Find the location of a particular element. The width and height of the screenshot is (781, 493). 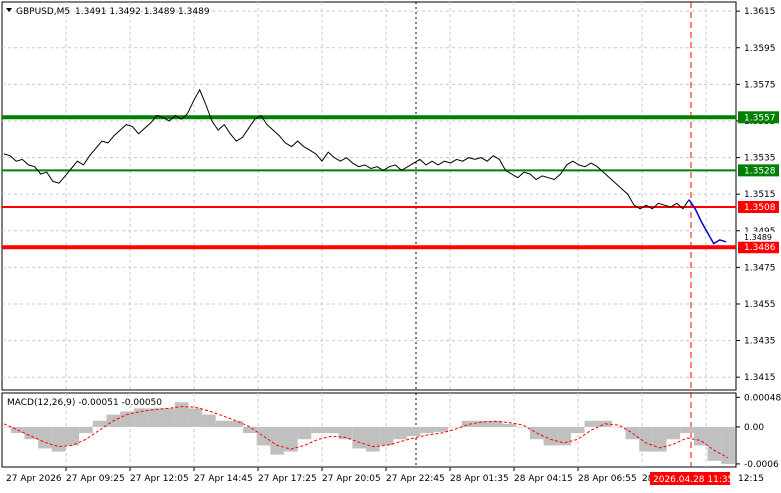

price-tick-label: 1.3515 is located at coordinates (760, 195).